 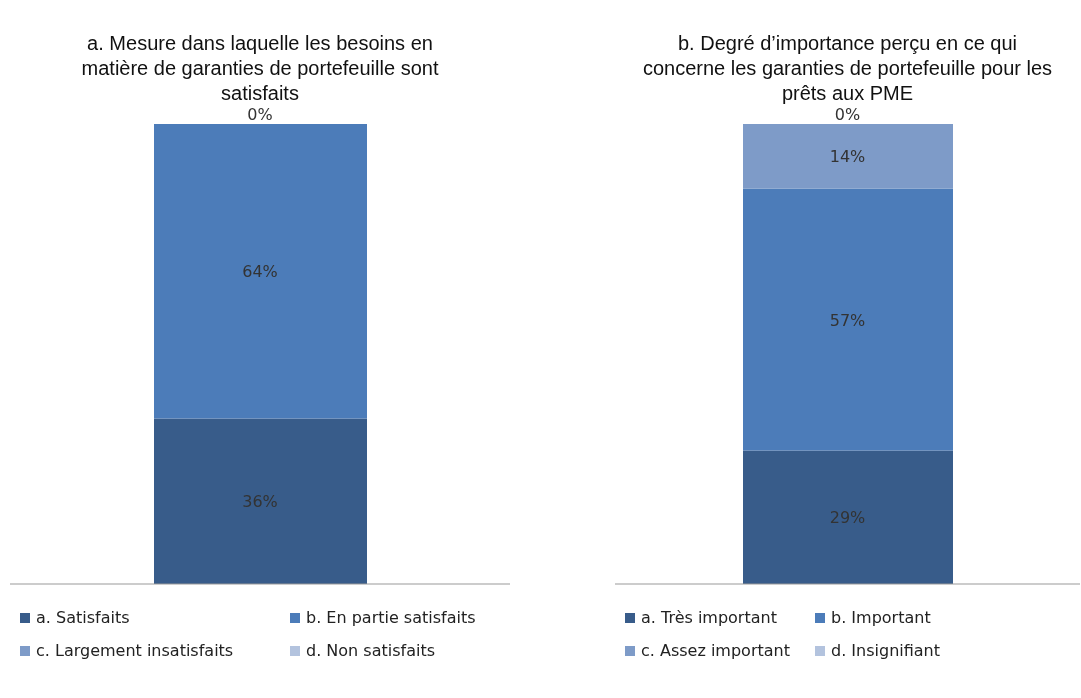 What do you see at coordinates (847, 518) in the screenshot?
I see `data-label: 29%` at bounding box center [847, 518].